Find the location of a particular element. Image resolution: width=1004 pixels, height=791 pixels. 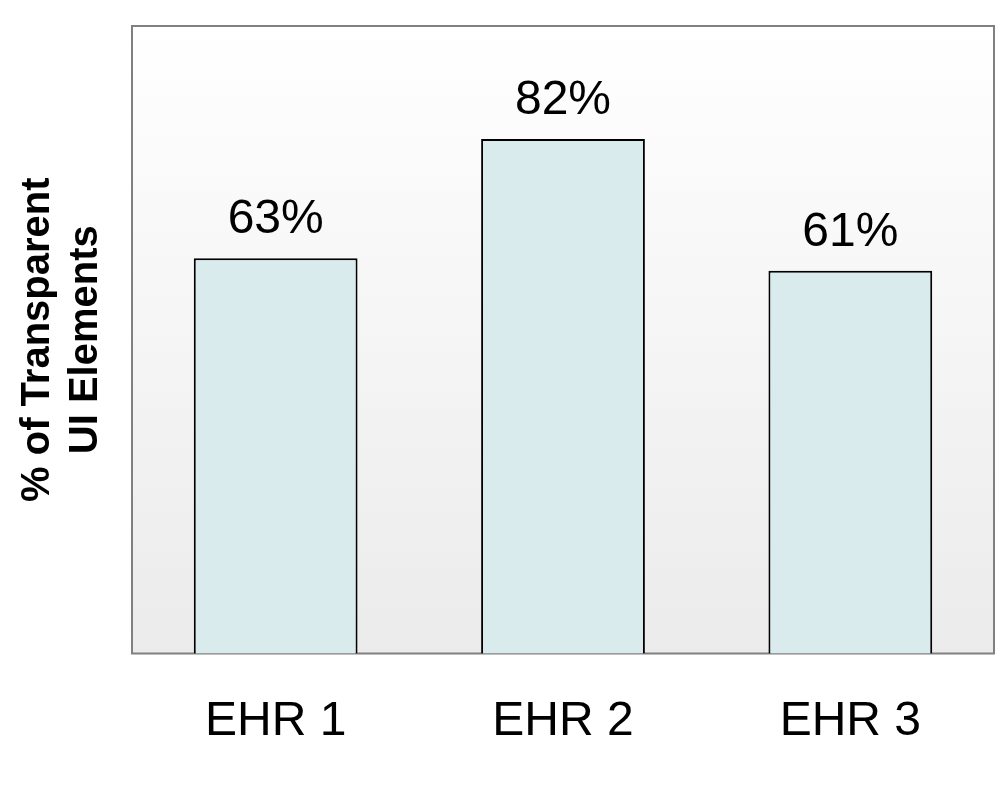

data-label: 61% is located at coordinates (850, 229).